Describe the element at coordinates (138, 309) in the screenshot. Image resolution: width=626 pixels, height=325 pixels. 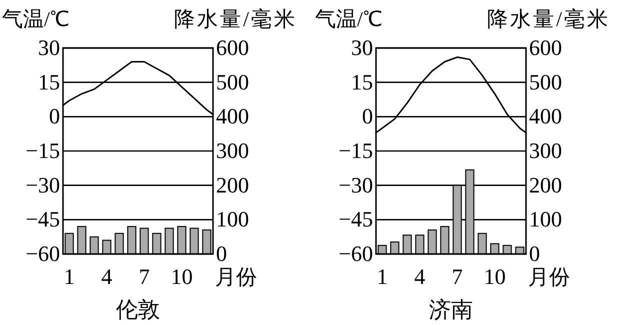
I see `text: 伦敦` at that location.